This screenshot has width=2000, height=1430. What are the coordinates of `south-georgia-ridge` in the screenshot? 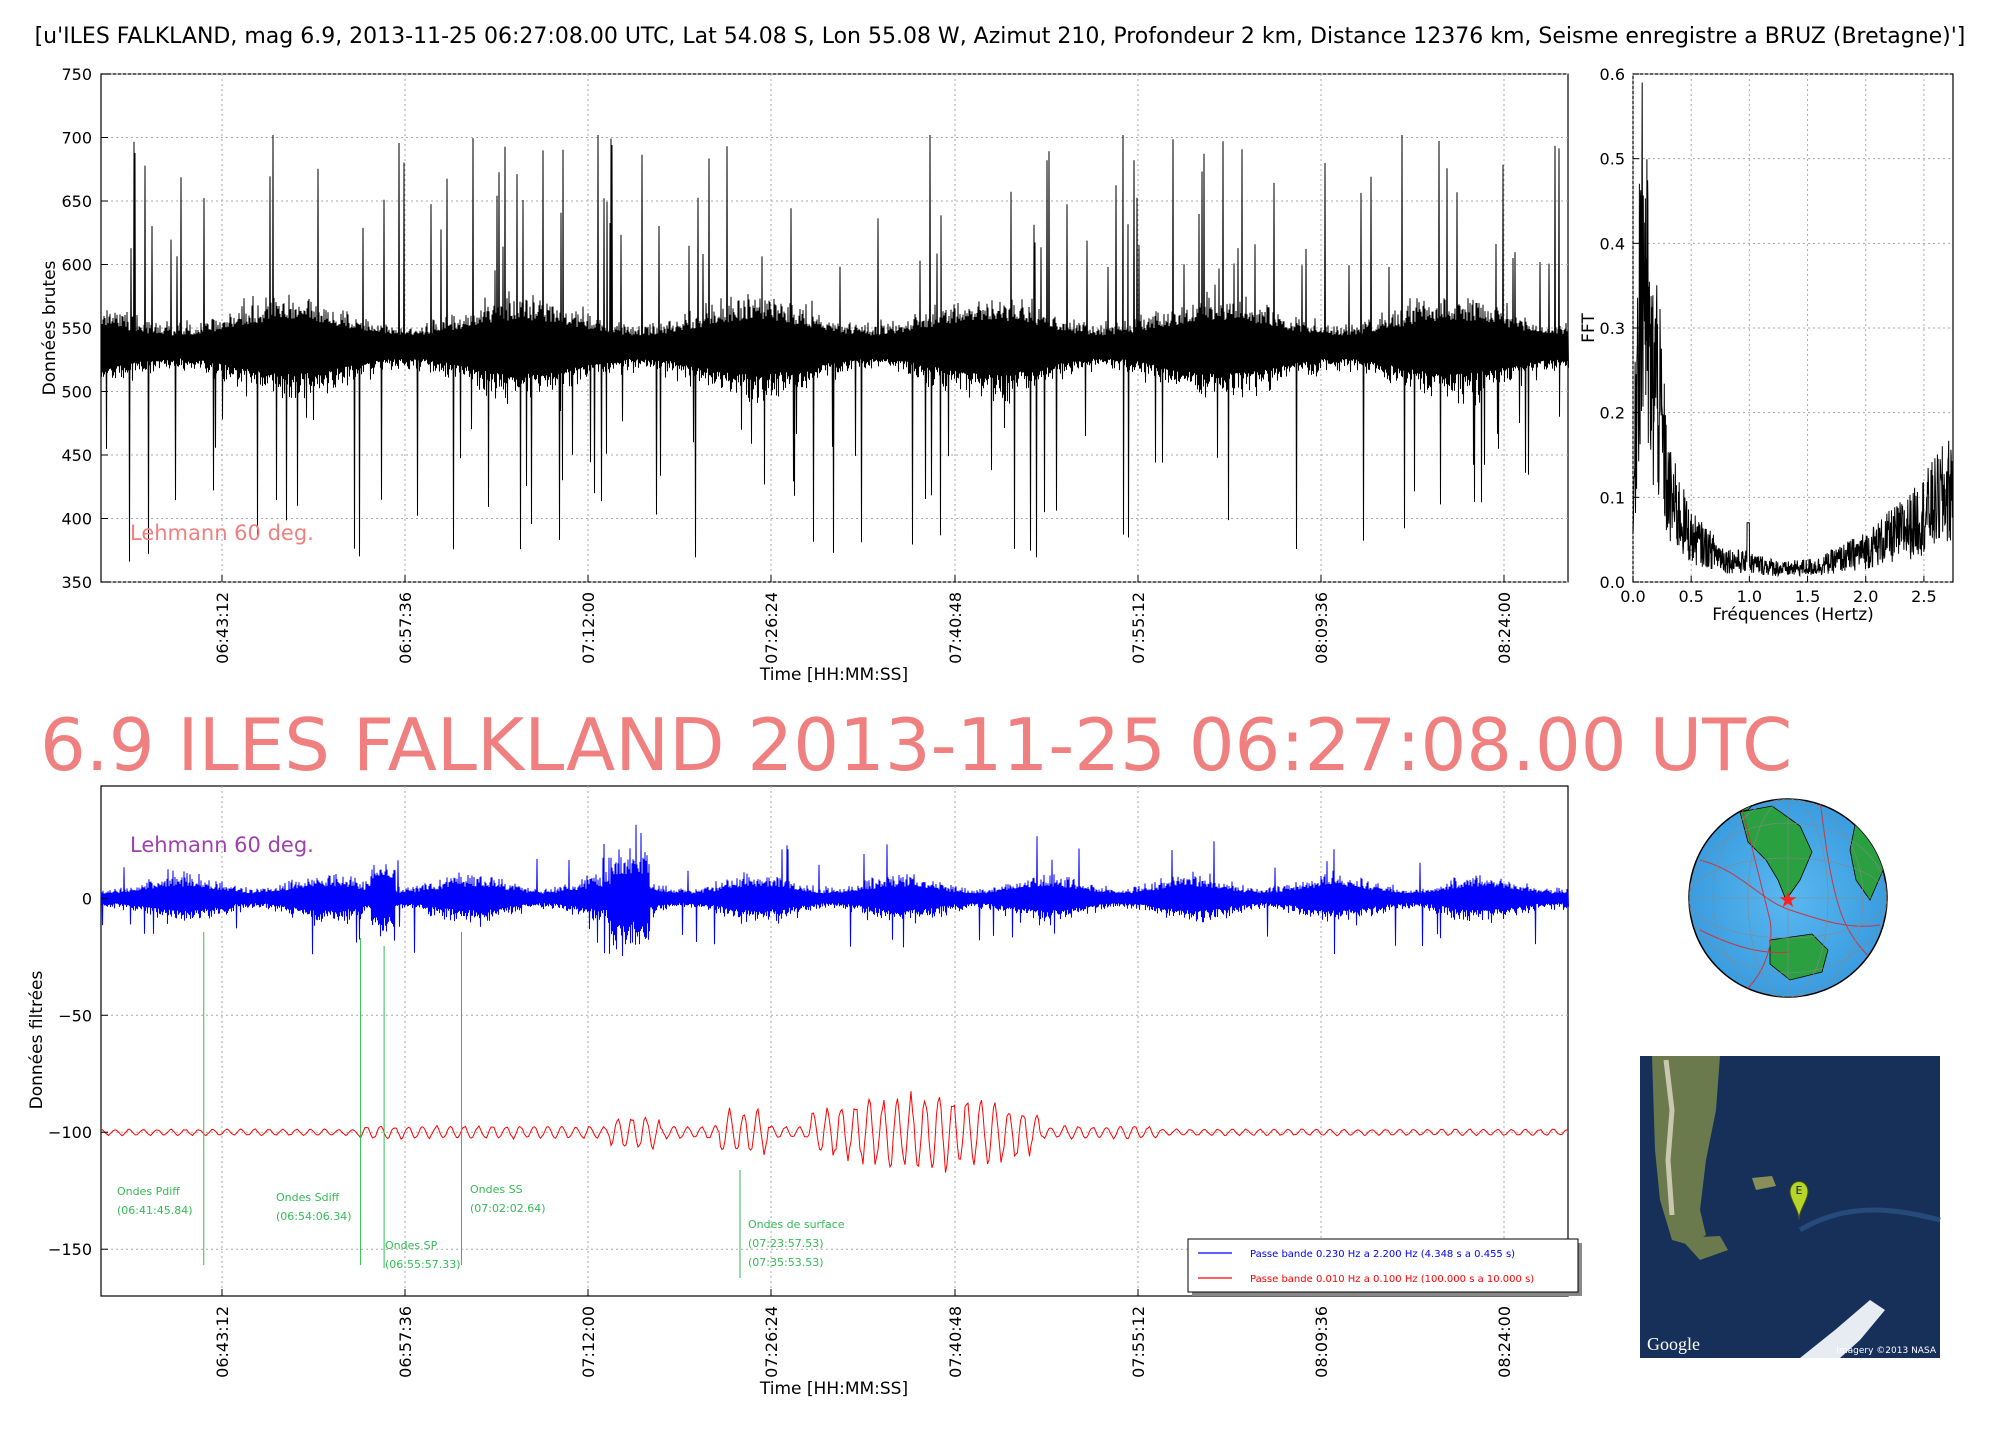 It's located at (1869, 1220).